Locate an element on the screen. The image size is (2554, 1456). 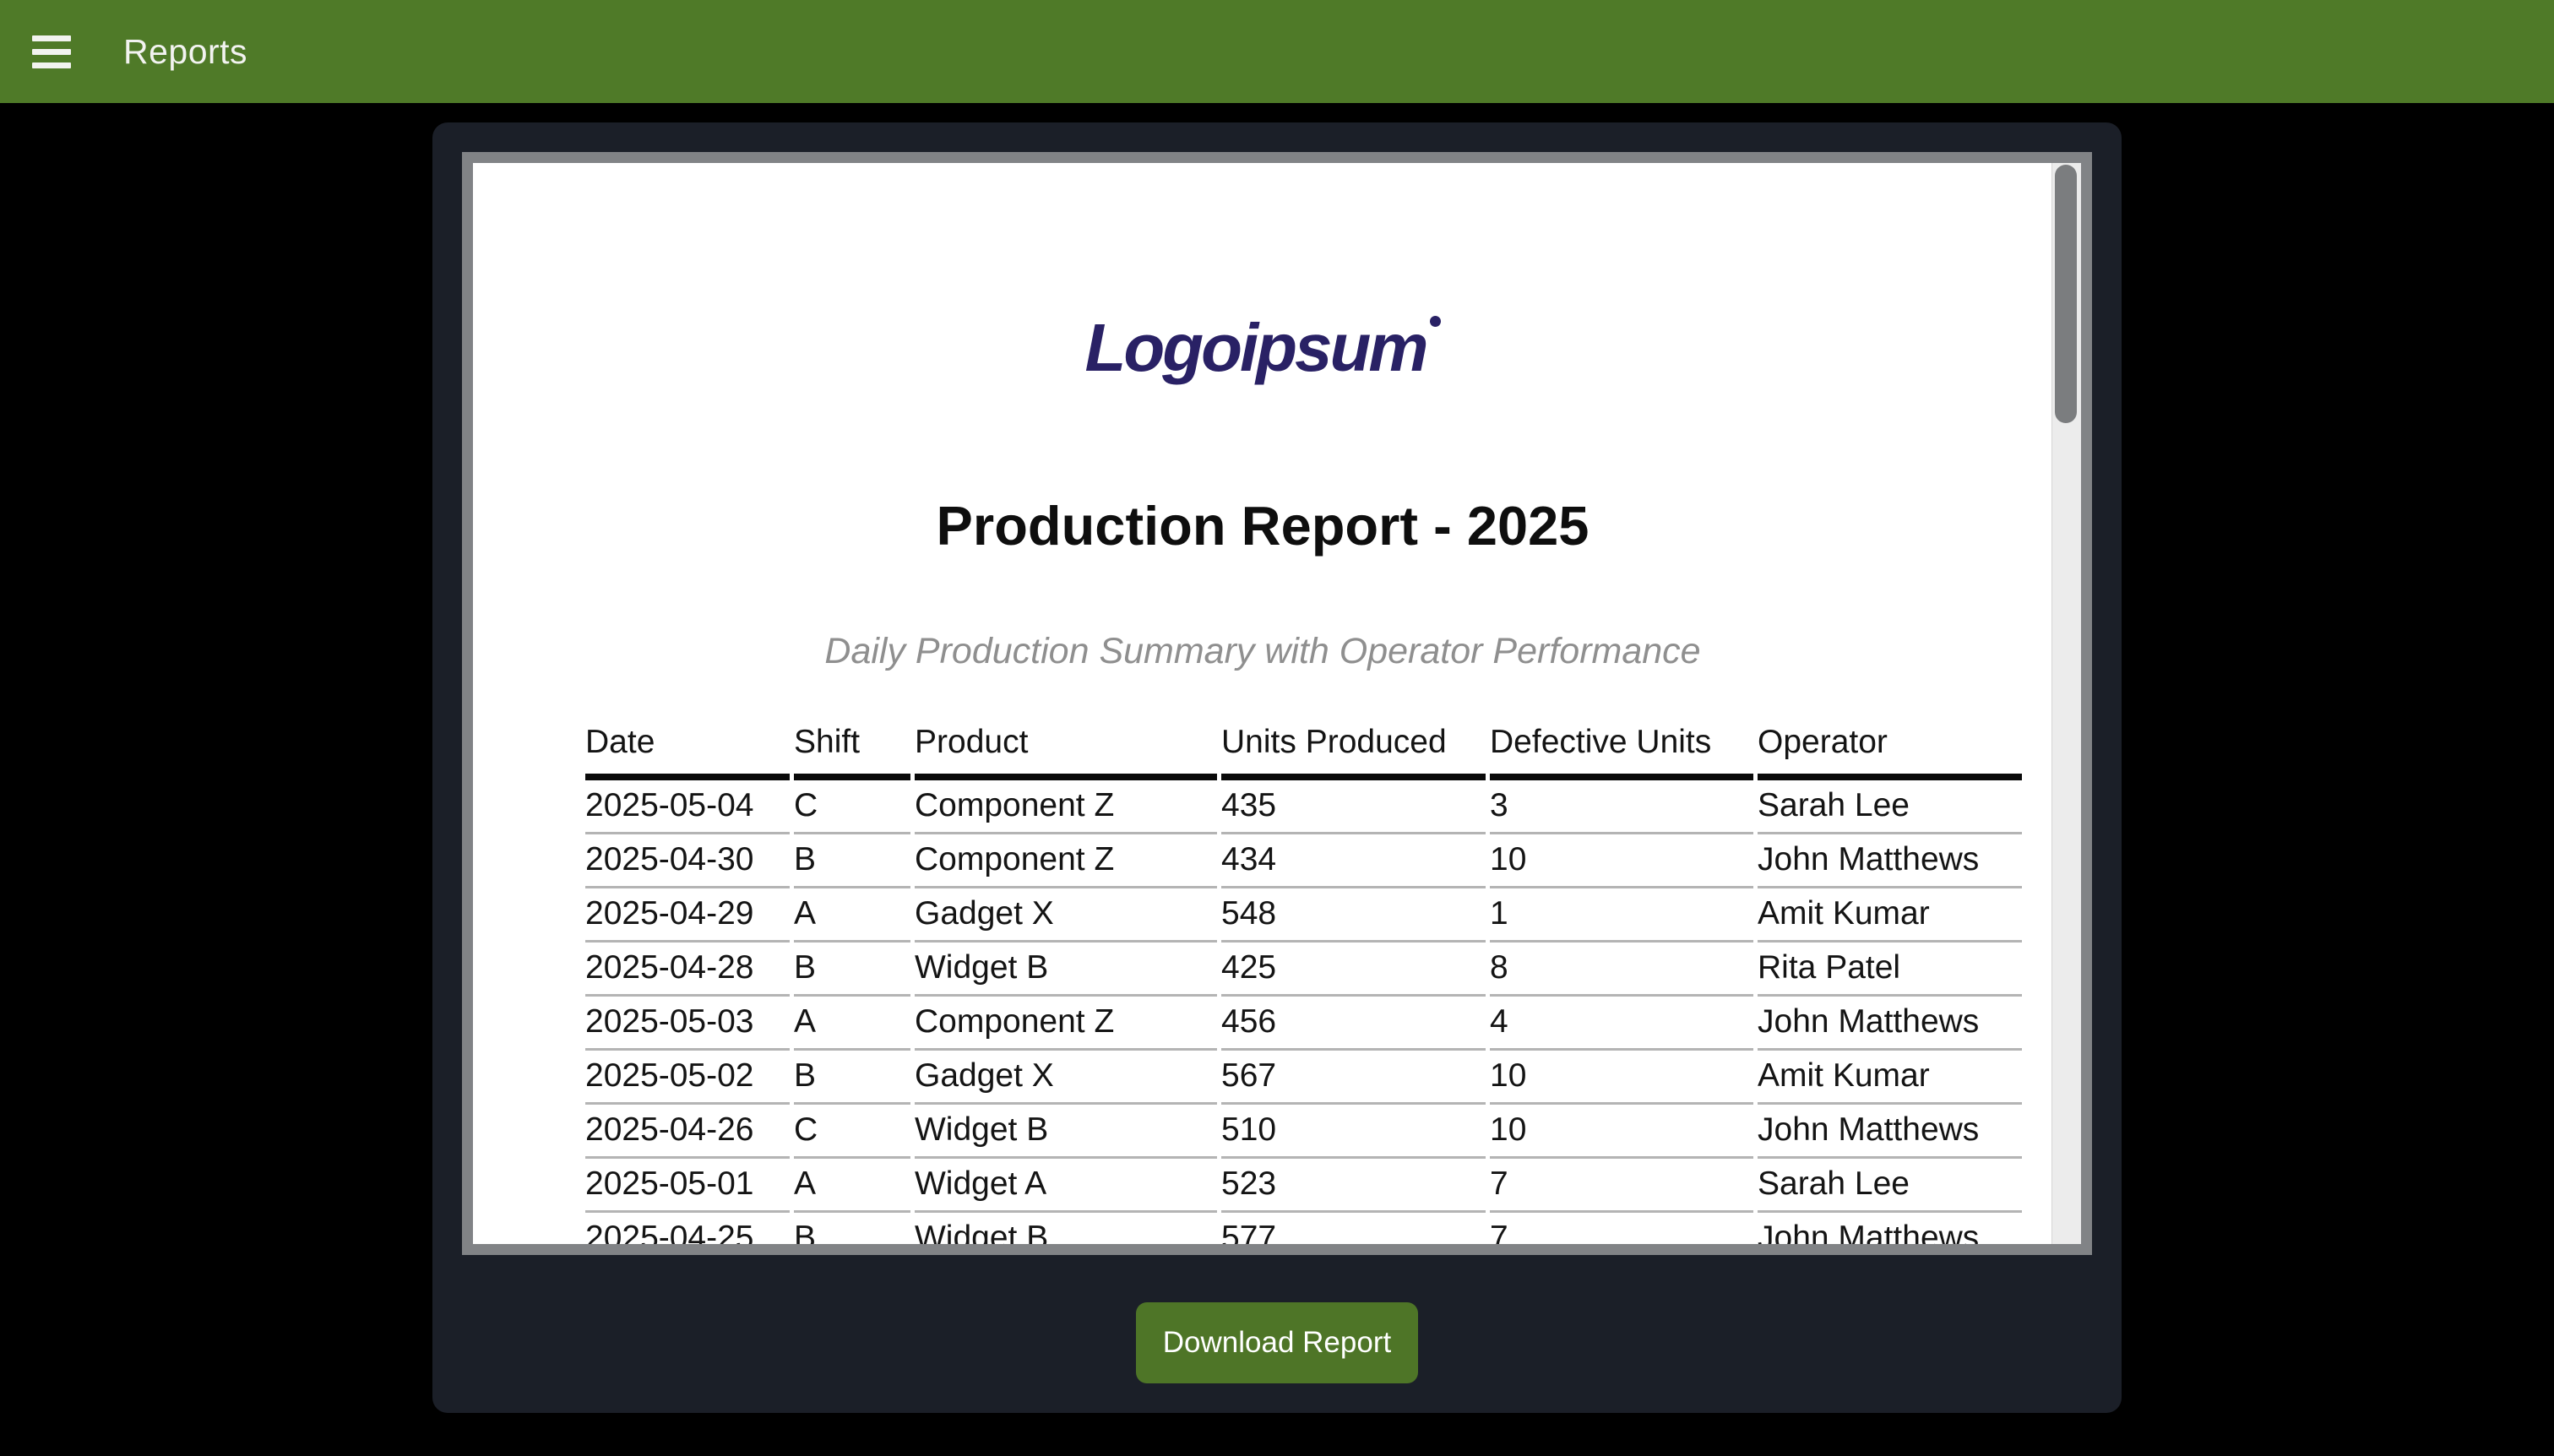
table-row: 2025-05-04 C Component Z 435 3 Sarah Lee is located at coordinates (1303, 807).